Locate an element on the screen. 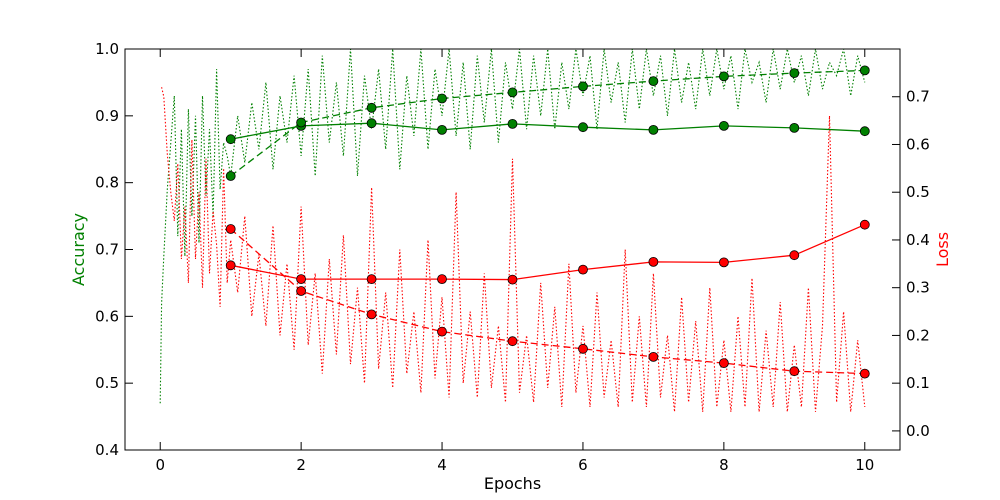 Image resolution: width=1000 pixels, height=500 pixels. right-y-tick-label: 0.3 is located at coordinates (918, 288).